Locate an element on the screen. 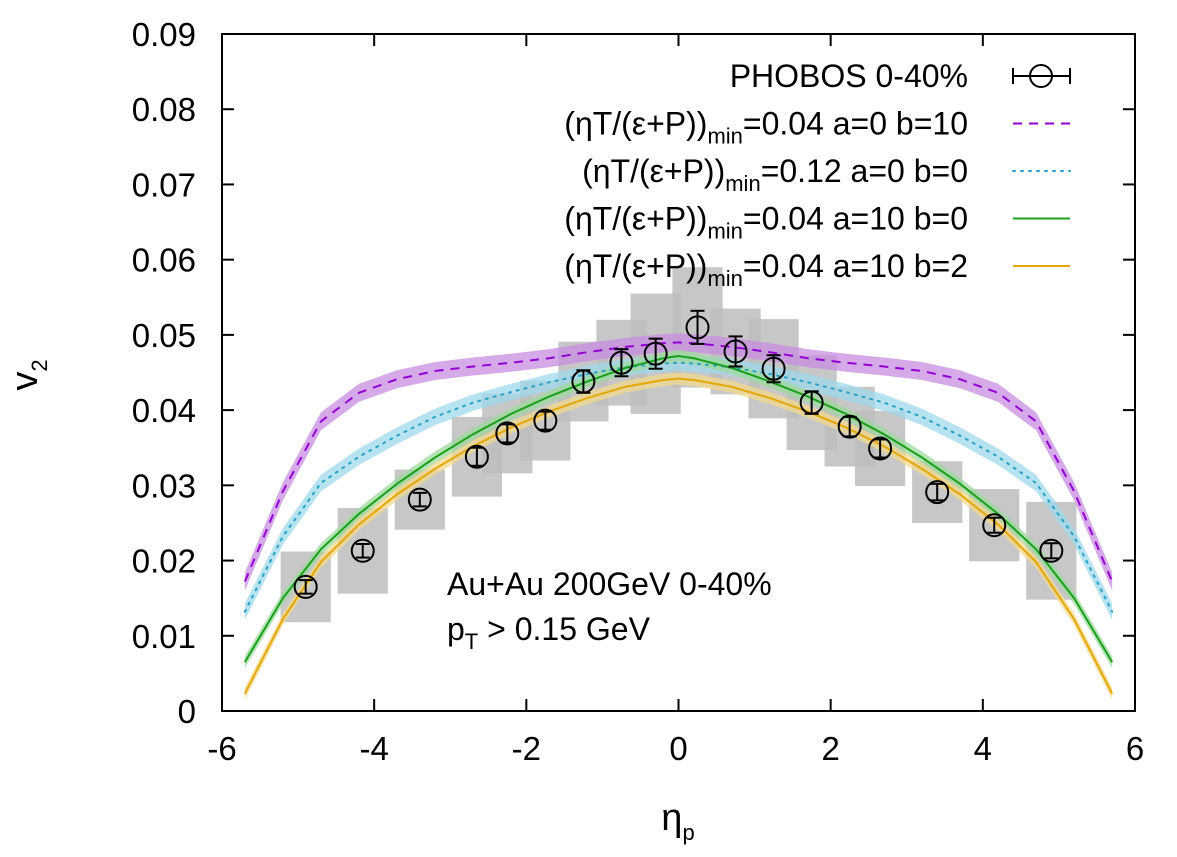 The width and height of the screenshot is (1177, 857). legend-label-1: (ηT/(ε+P))min=0.12 a=0 b=0 is located at coordinates (775, 174).